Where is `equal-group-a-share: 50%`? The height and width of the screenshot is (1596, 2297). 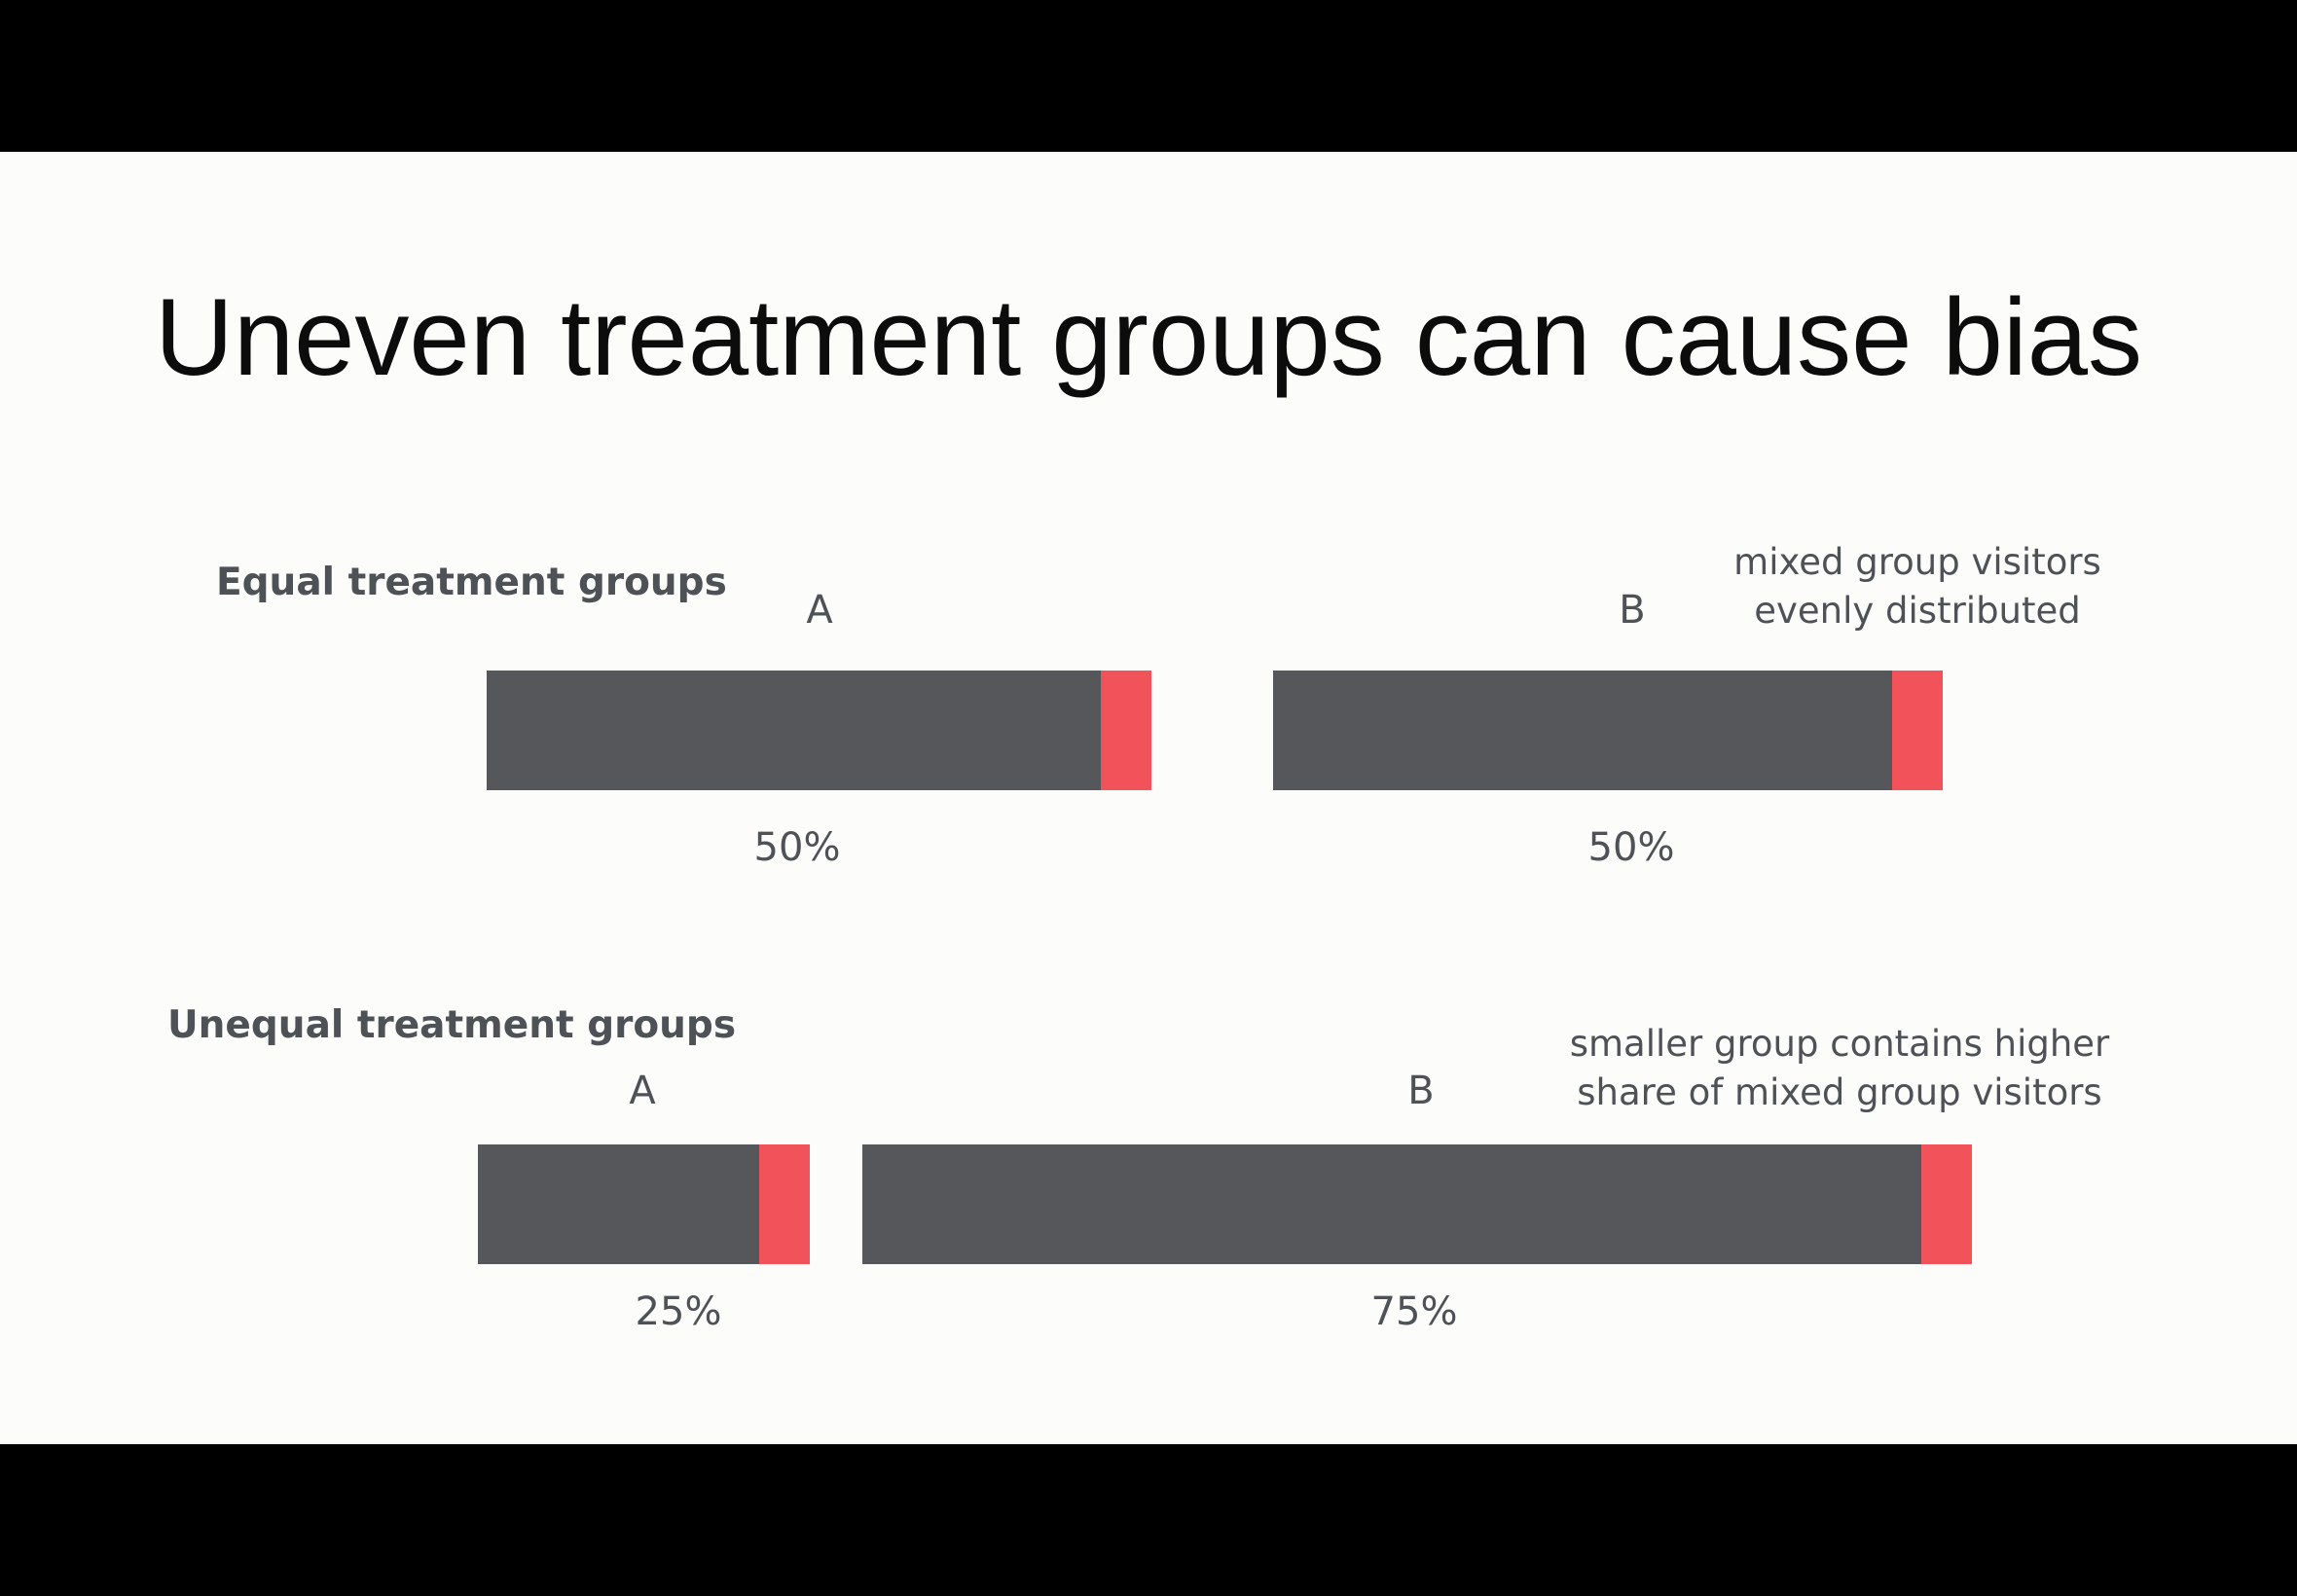
equal-group-a-share: 50% is located at coordinates (797, 847).